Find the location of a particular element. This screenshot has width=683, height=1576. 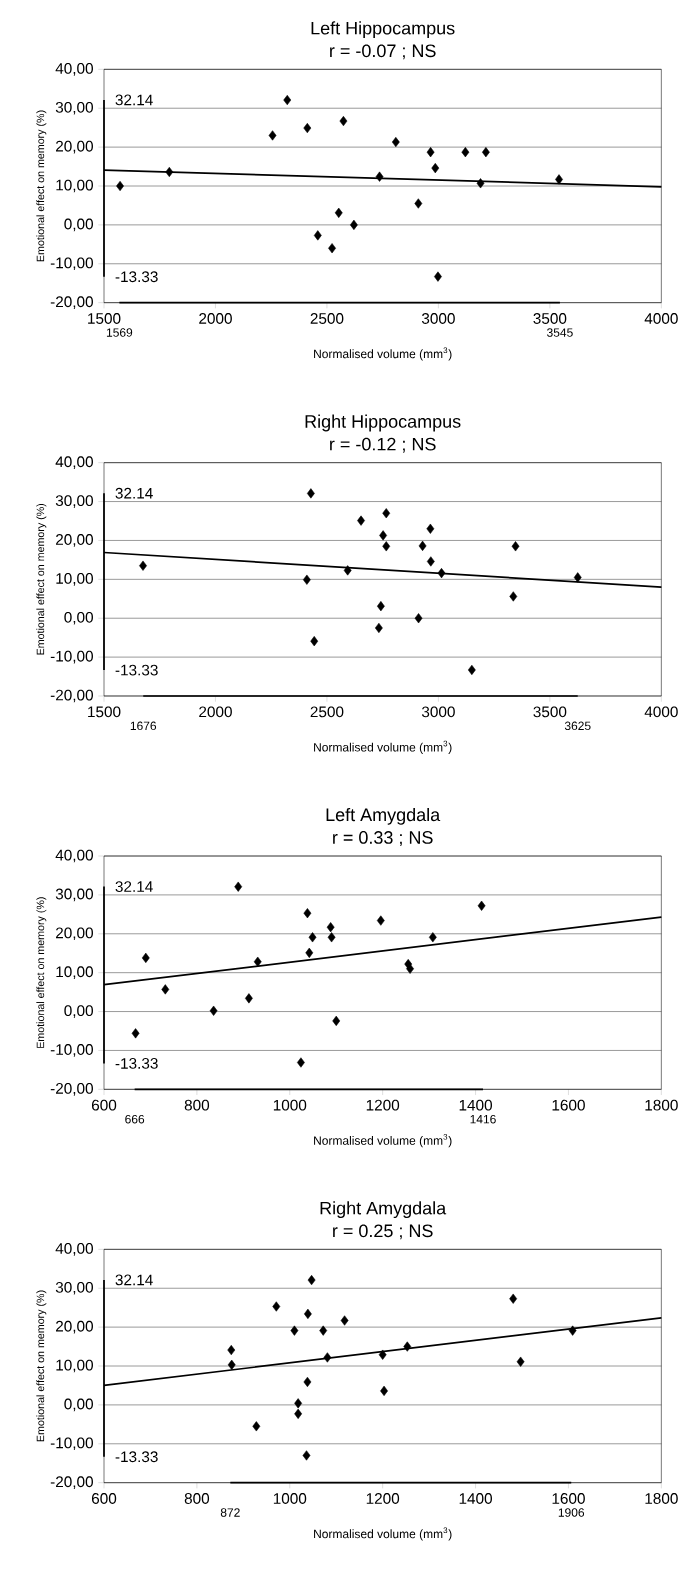

chart-subtitle: r = -0.07 ; NS is located at coordinates (383, 52).